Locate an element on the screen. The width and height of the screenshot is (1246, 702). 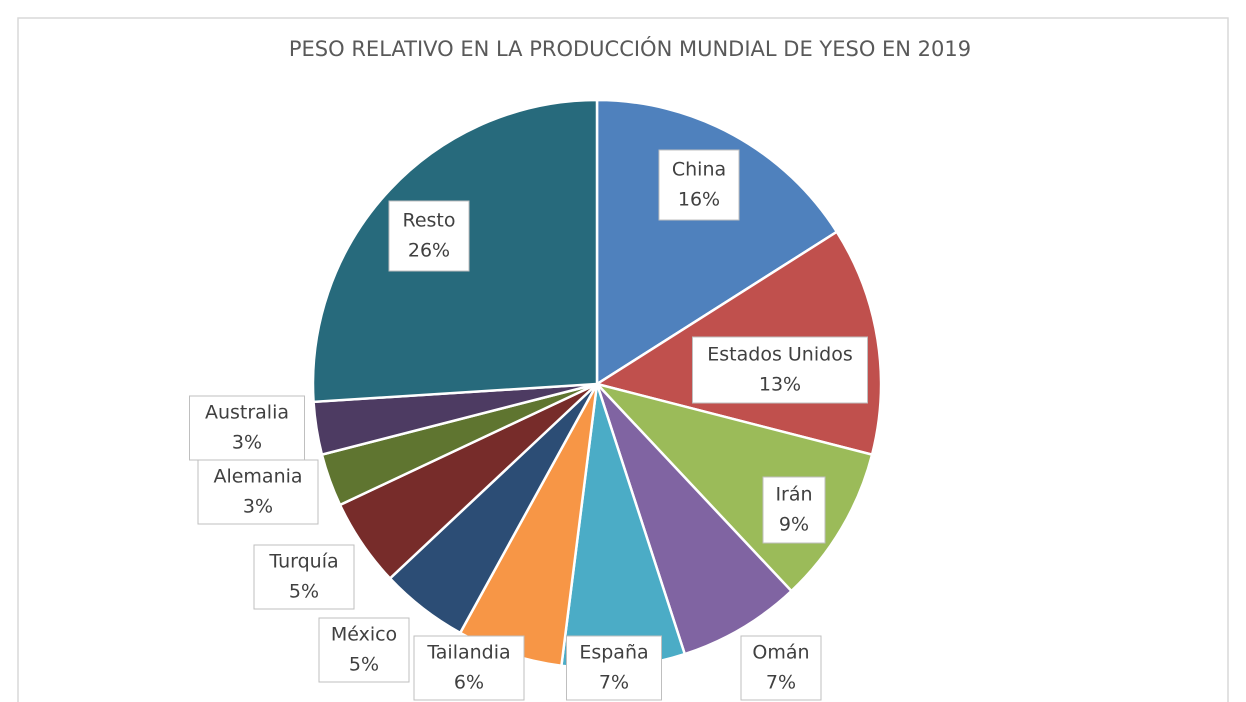
category-label: Tailandia is located at coordinates (468, 653).